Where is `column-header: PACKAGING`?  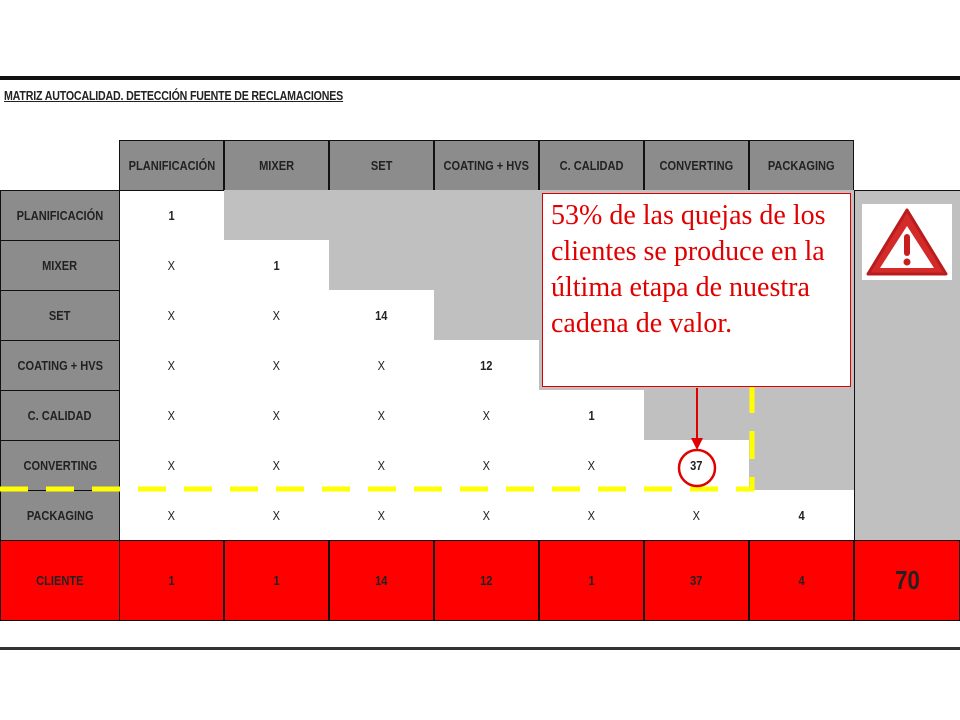
column-header: PACKAGING is located at coordinates (801, 165).